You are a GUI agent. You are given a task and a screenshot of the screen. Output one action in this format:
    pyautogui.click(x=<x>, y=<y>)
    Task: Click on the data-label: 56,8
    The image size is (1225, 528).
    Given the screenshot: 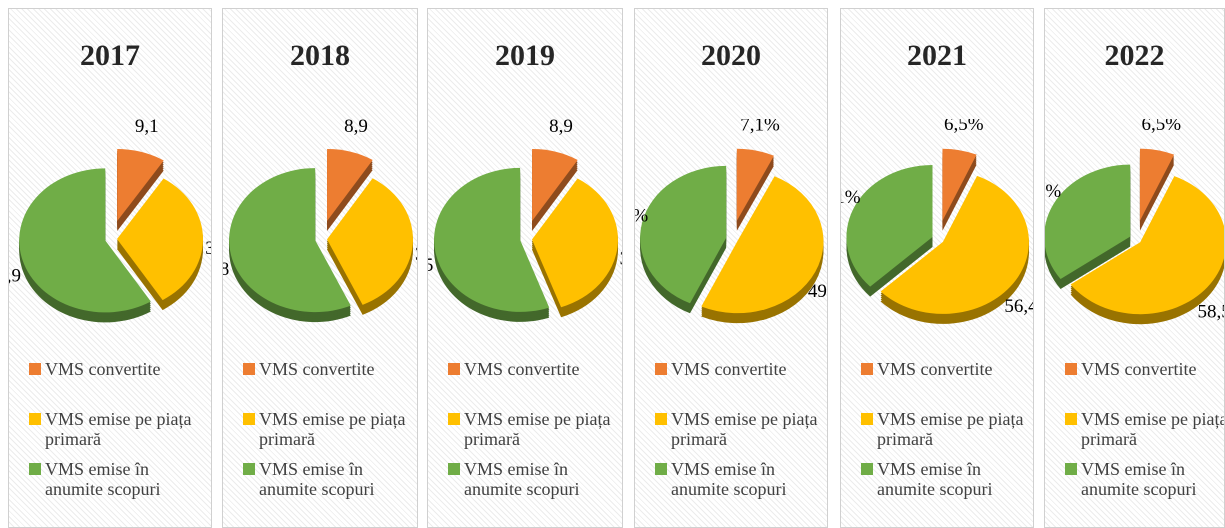 What is the action you would take?
    pyautogui.click(x=226, y=269)
    